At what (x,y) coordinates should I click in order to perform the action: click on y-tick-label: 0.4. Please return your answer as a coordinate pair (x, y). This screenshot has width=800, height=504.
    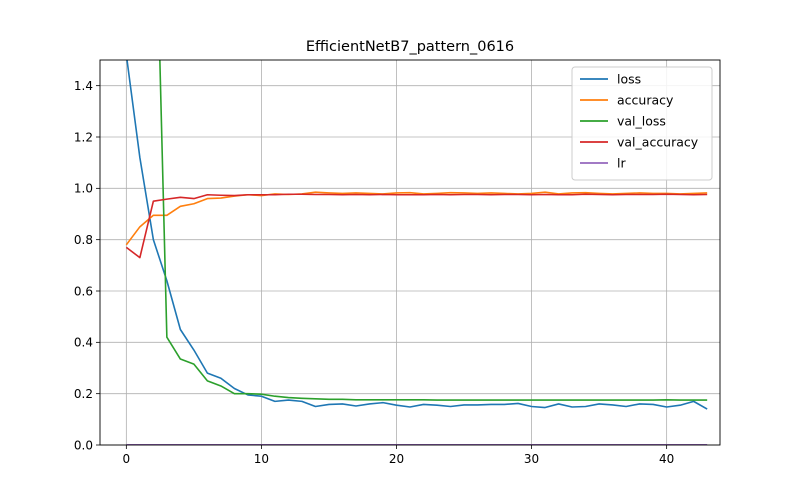
    Looking at the image, I should click on (83, 343).